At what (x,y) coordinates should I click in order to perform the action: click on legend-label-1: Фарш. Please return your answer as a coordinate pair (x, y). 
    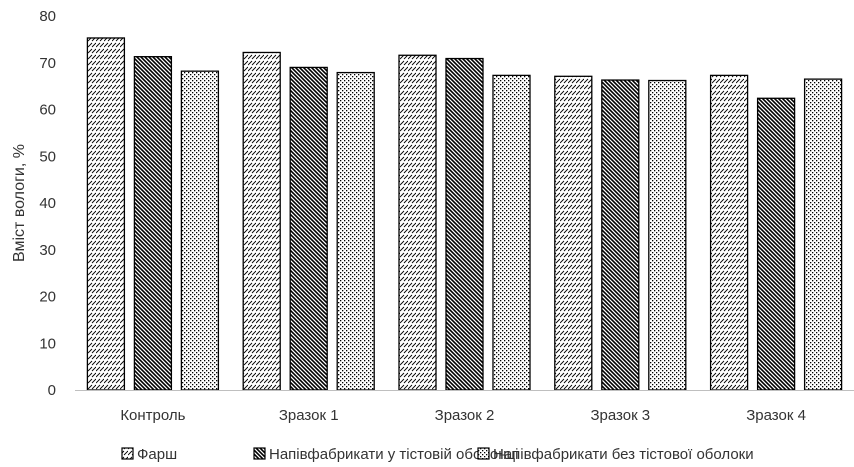
    Looking at the image, I should click on (157, 454).